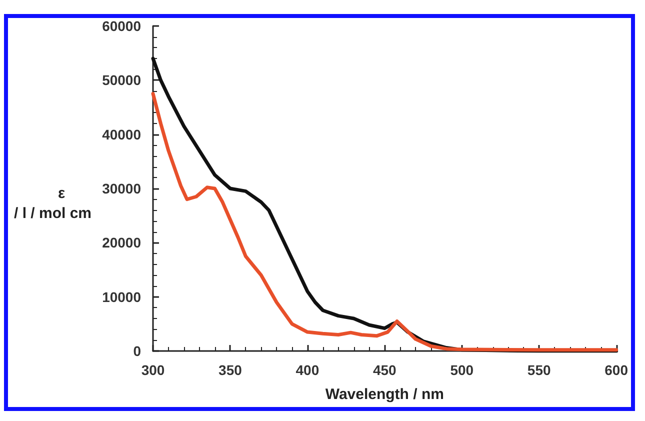 The width and height of the screenshot is (645, 421). What do you see at coordinates (308, 370) in the screenshot?
I see `x-tick-label: 400` at bounding box center [308, 370].